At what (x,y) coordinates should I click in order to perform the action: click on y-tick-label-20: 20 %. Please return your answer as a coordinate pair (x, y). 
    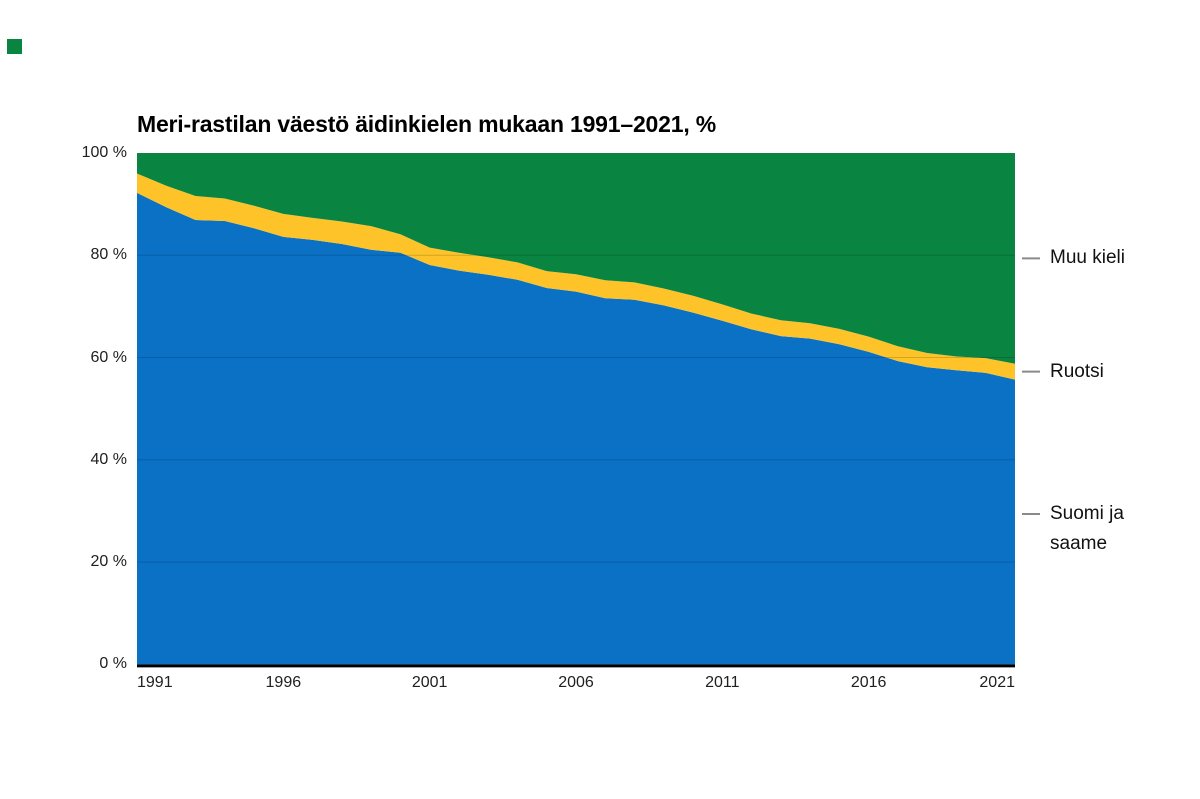
    Looking at the image, I should click on (108, 562).